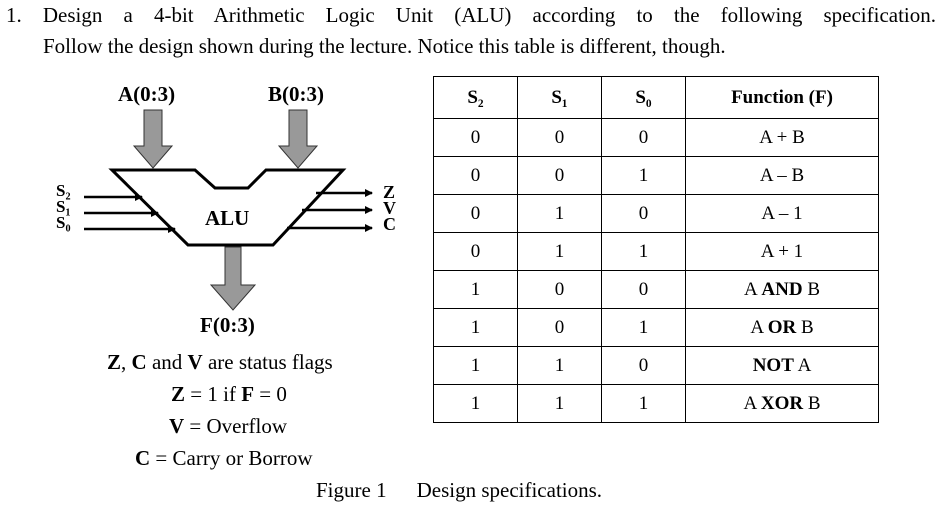 Image resolution: width=943 pixels, height=511 pixels. I want to click on alu-block-diagram, so click(228, 210).